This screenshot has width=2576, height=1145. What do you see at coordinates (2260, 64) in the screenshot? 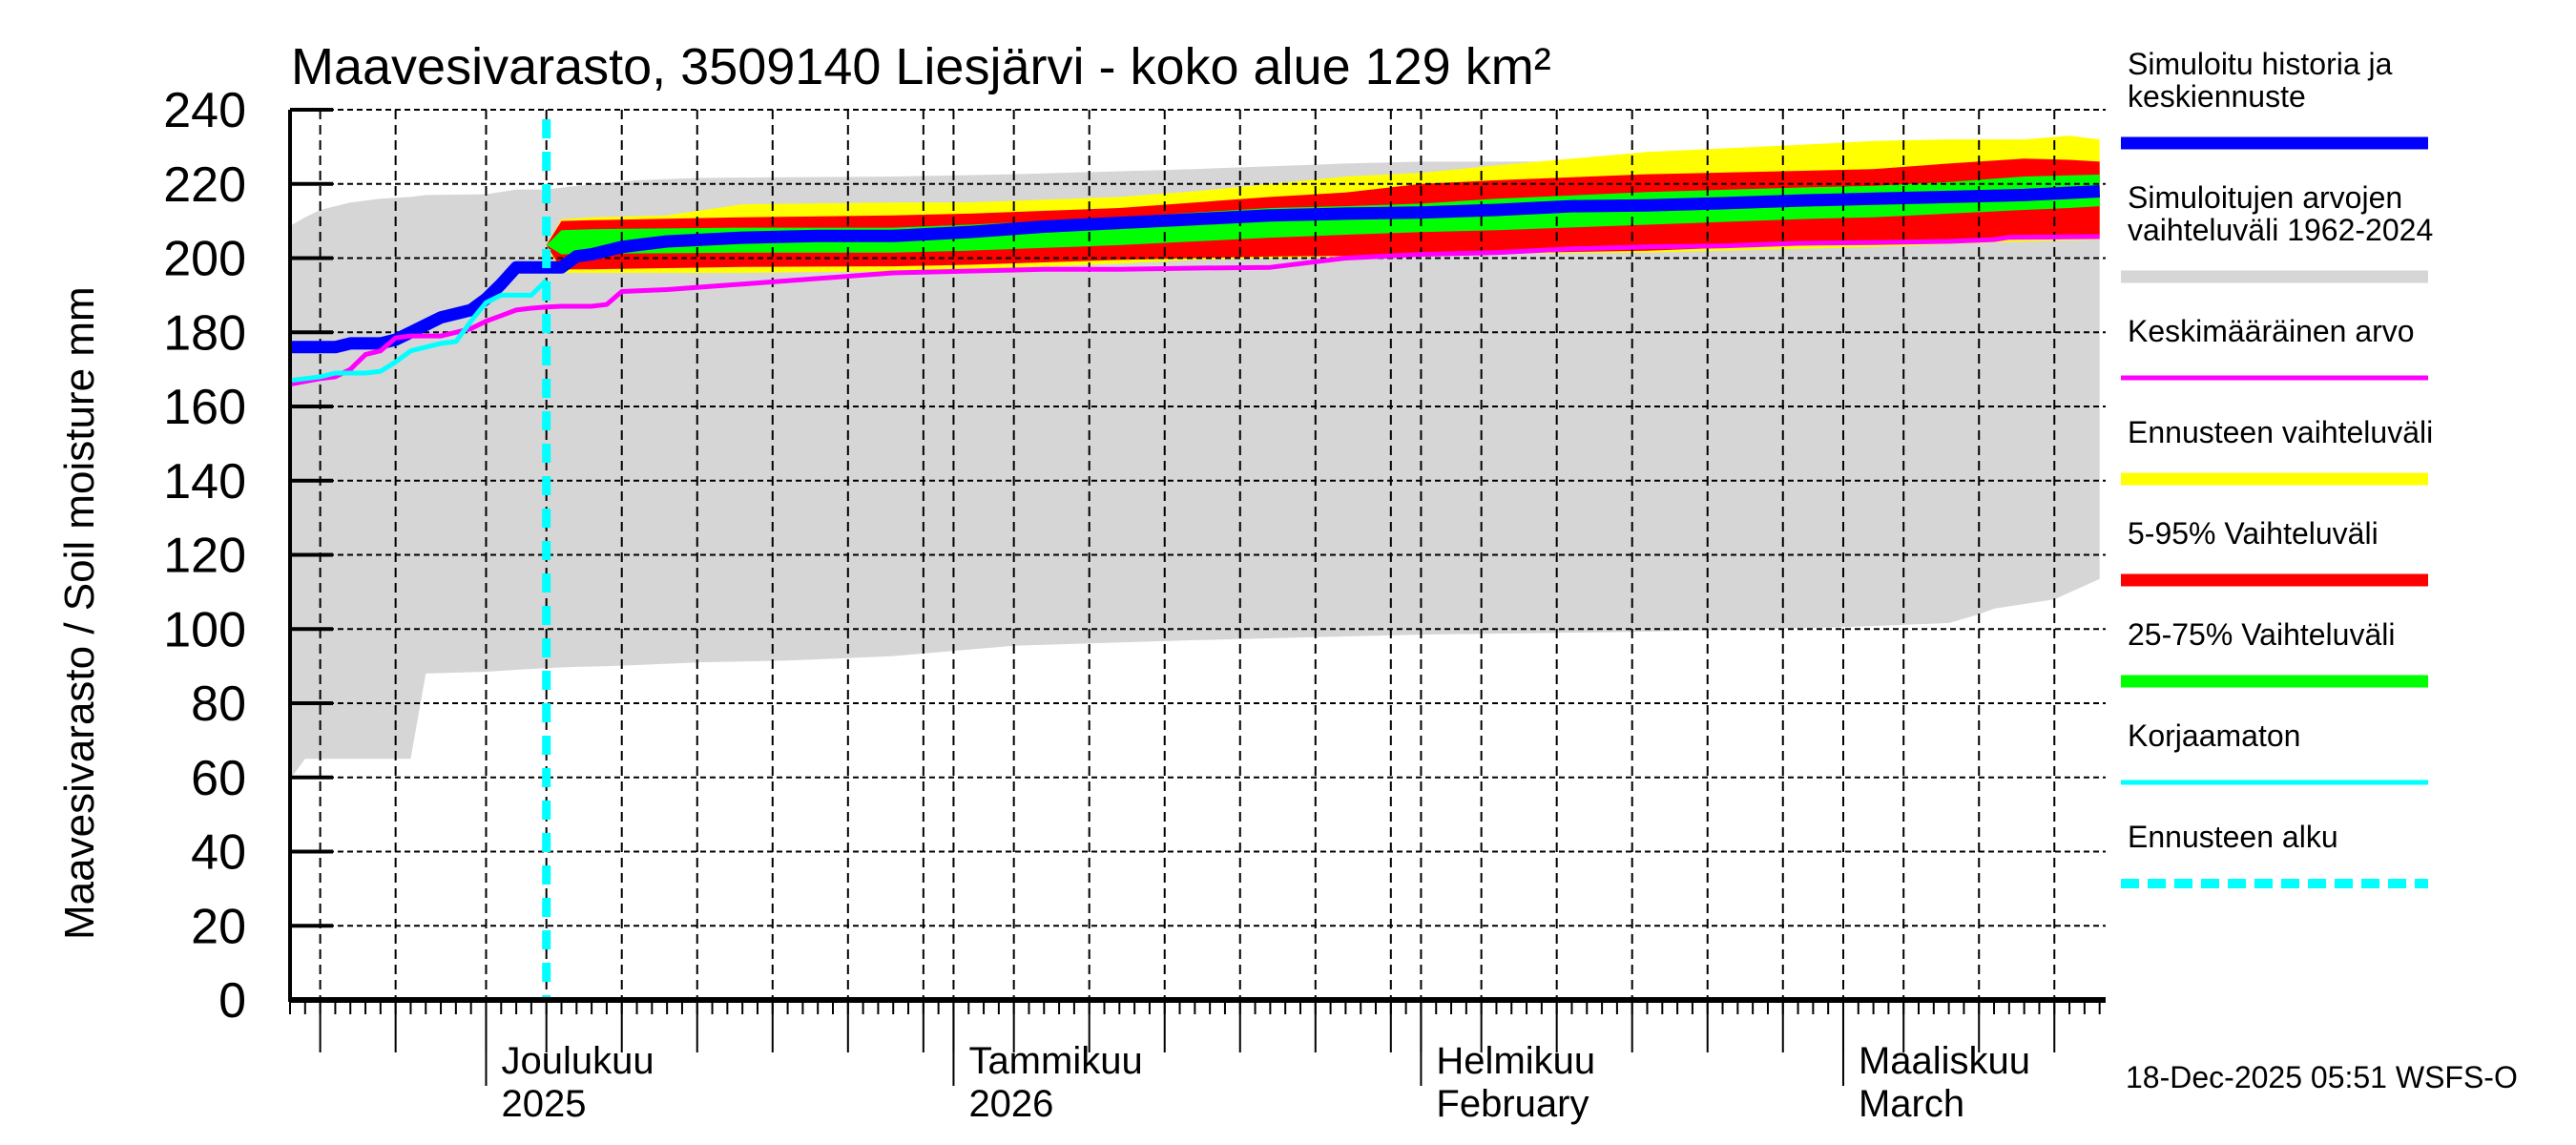
I see `legend-label: Simuloitu historia ja` at bounding box center [2260, 64].